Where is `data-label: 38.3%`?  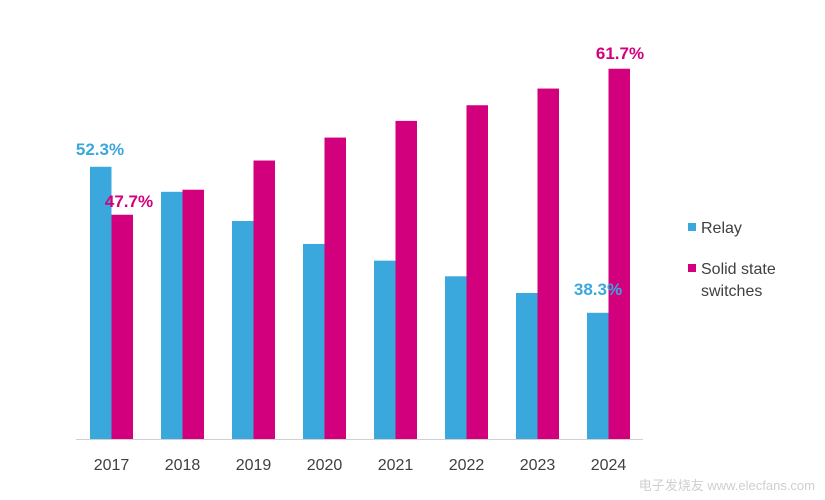 data-label: 38.3% is located at coordinates (598, 289).